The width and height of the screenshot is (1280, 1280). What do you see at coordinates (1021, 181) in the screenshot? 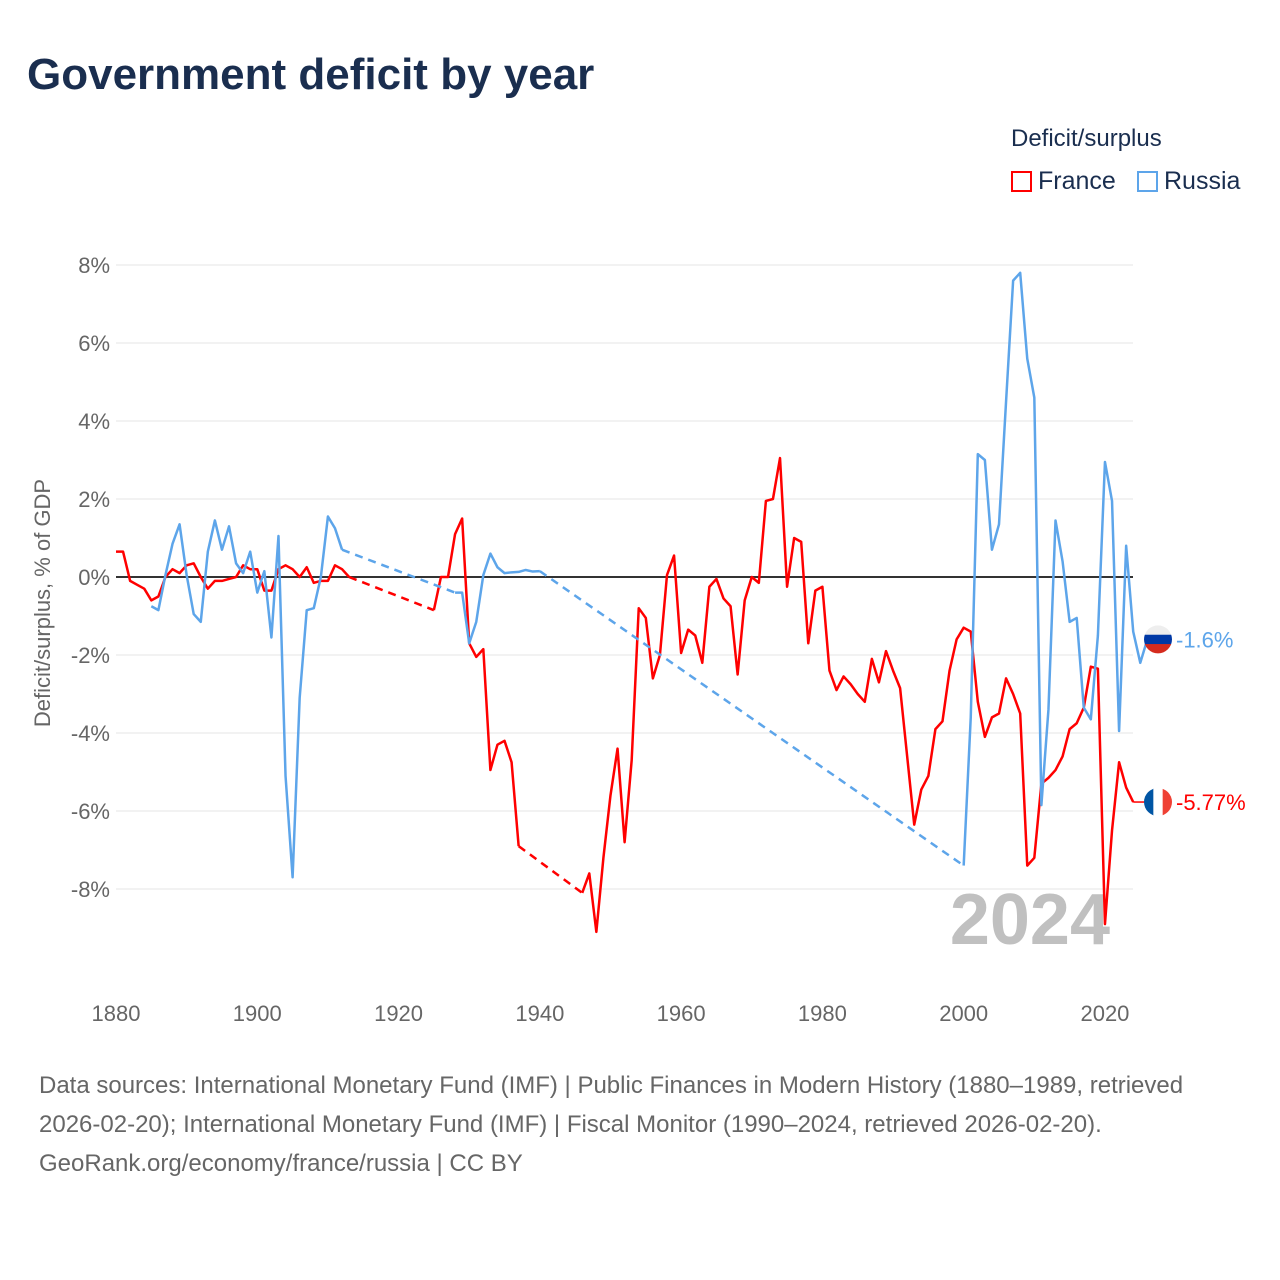
I see `france-swatch` at bounding box center [1021, 181].